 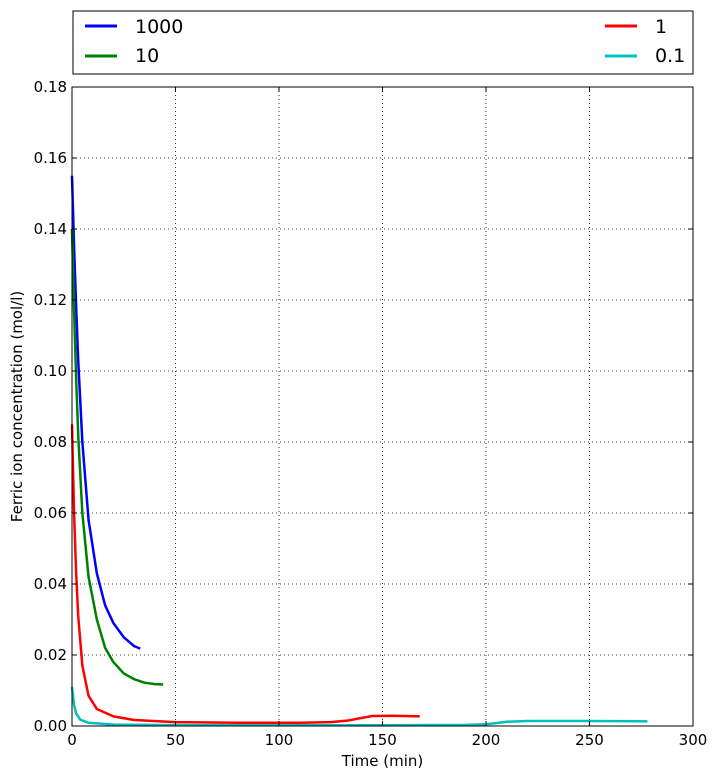 I want to click on x-tick-label: 300, so click(x=693, y=740).